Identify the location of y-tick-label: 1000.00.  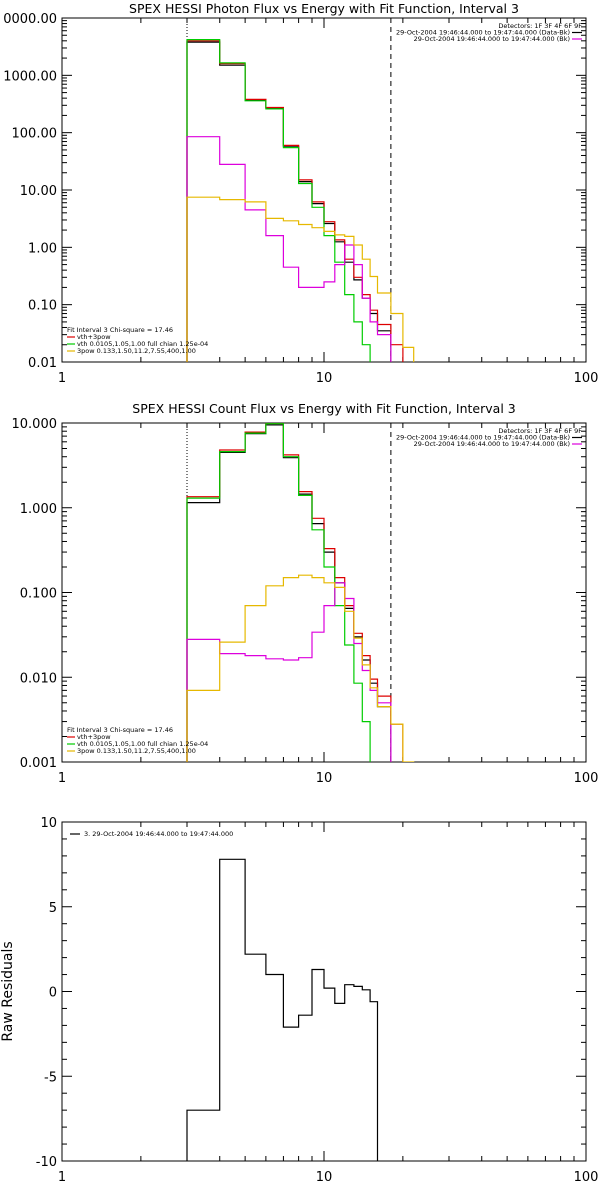
(30, 76).